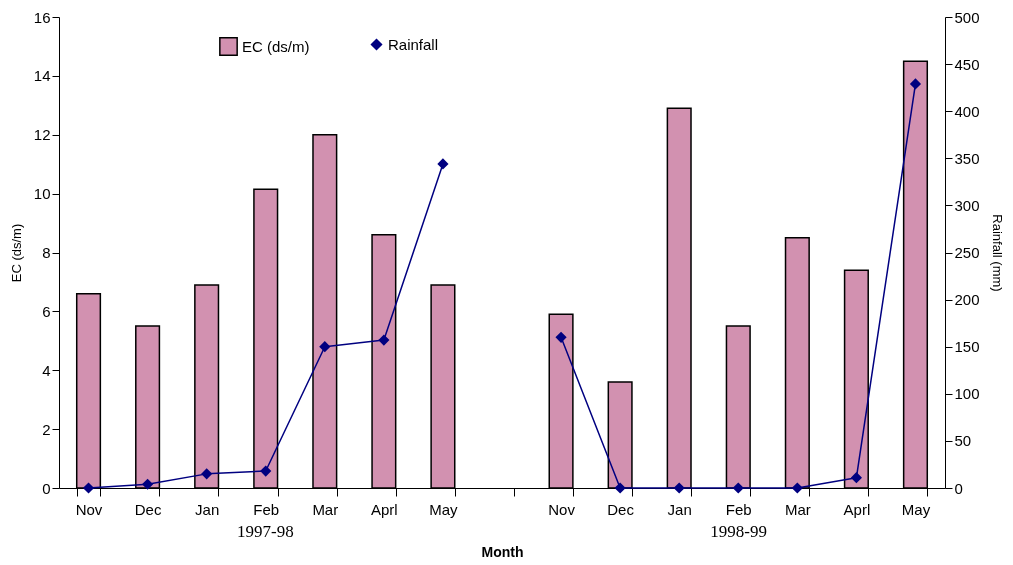 The height and width of the screenshot is (565, 1013). Describe the element at coordinates (42, 17) in the screenshot. I see `y-tick-label: 16` at that location.